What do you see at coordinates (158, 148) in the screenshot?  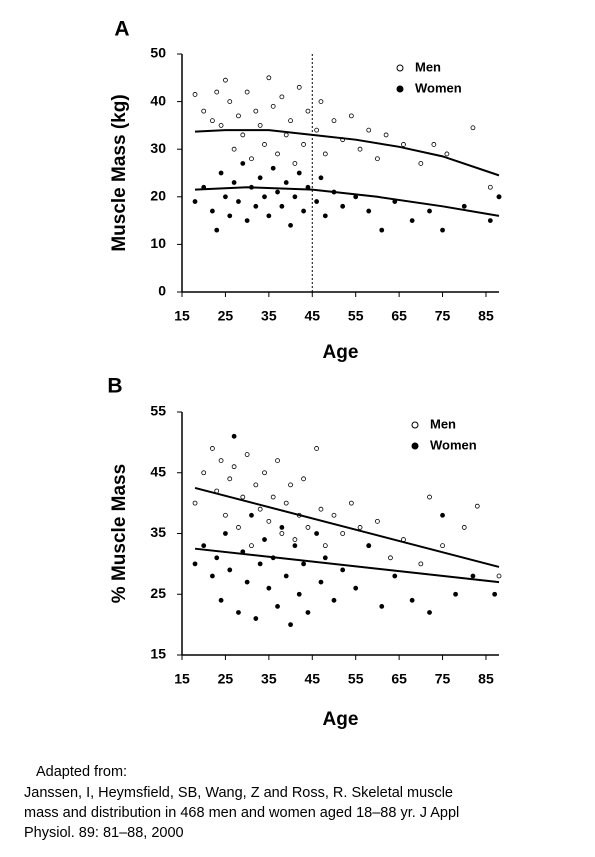 I see `y-tick-label: 30` at bounding box center [158, 148].